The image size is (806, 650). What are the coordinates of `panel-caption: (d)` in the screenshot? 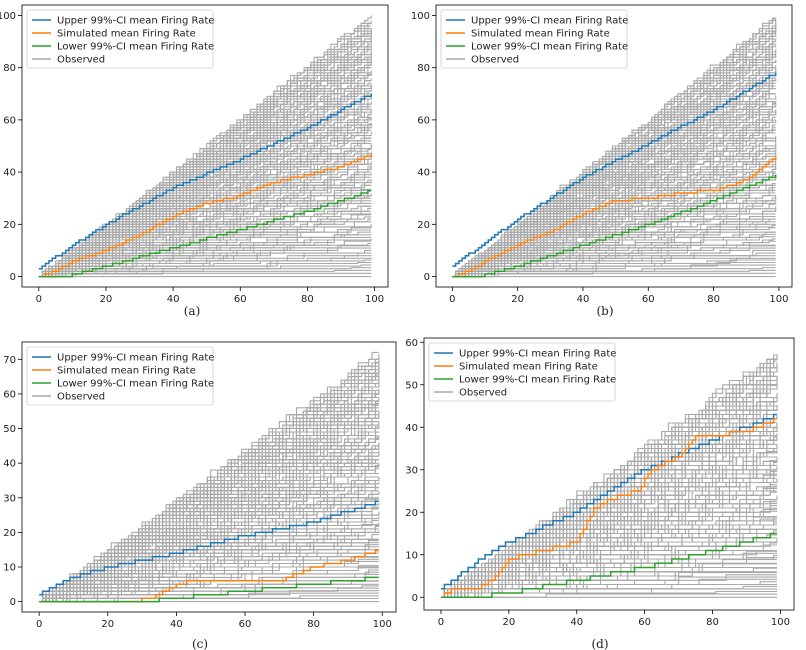 It's located at (599, 643).